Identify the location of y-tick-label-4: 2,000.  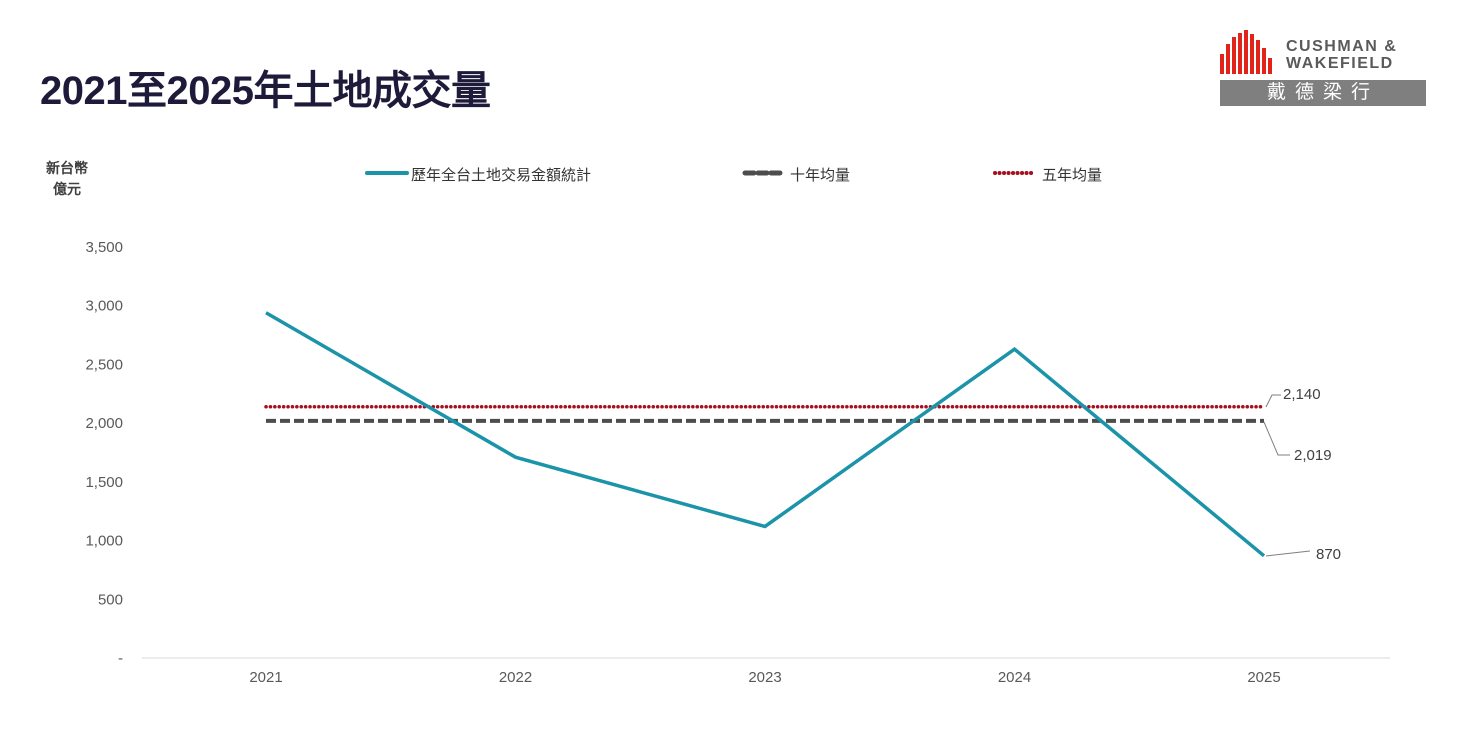
(104, 423).